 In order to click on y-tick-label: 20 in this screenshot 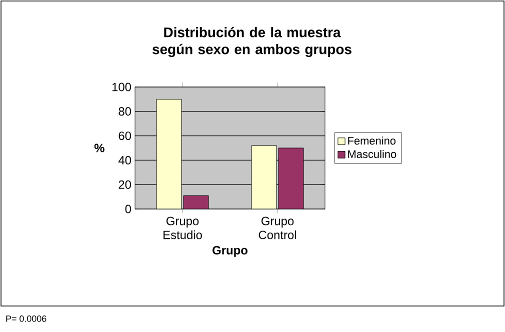, I will do `click(125, 184)`.